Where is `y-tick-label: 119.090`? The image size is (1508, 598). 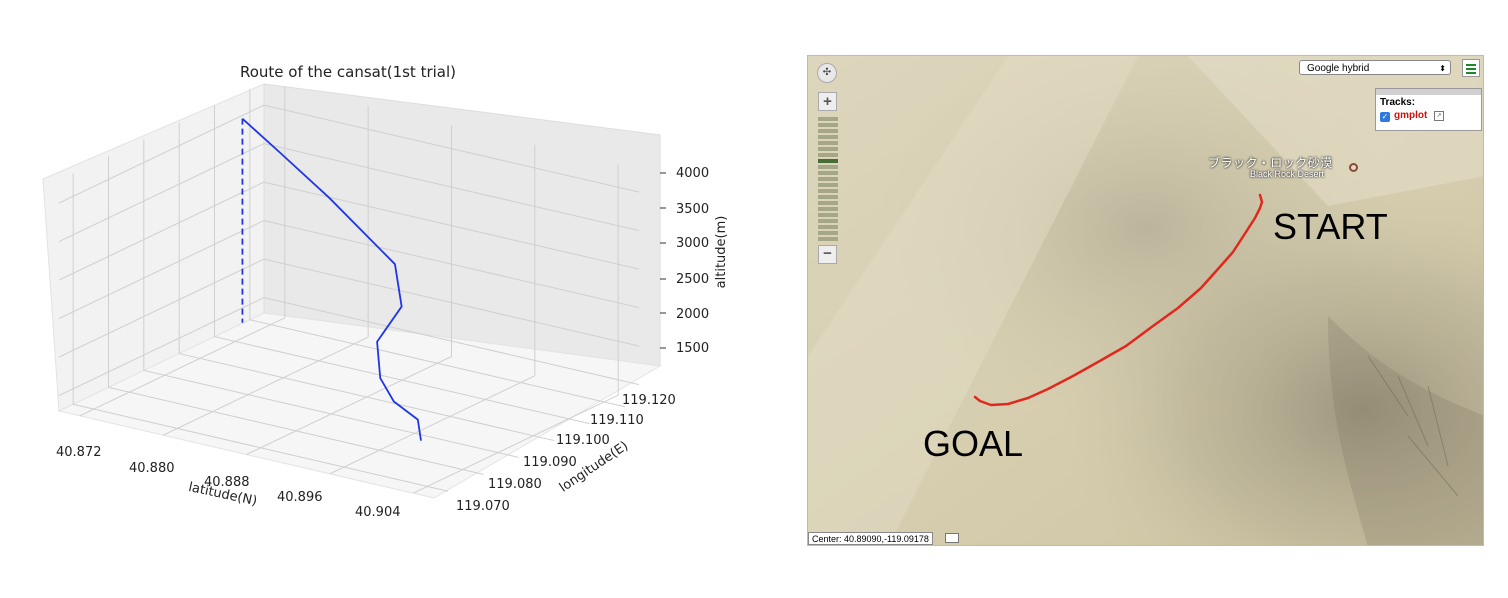
y-tick-label: 119.090 is located at coordinates (550, 462).